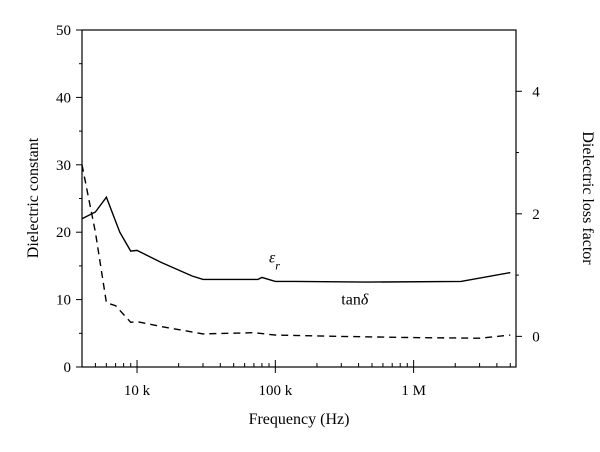  What do you see at coordinates (355, 299) in the screenshot?
I see `annotation-tan-delta: tanδ` at bounding box center [355, 299].